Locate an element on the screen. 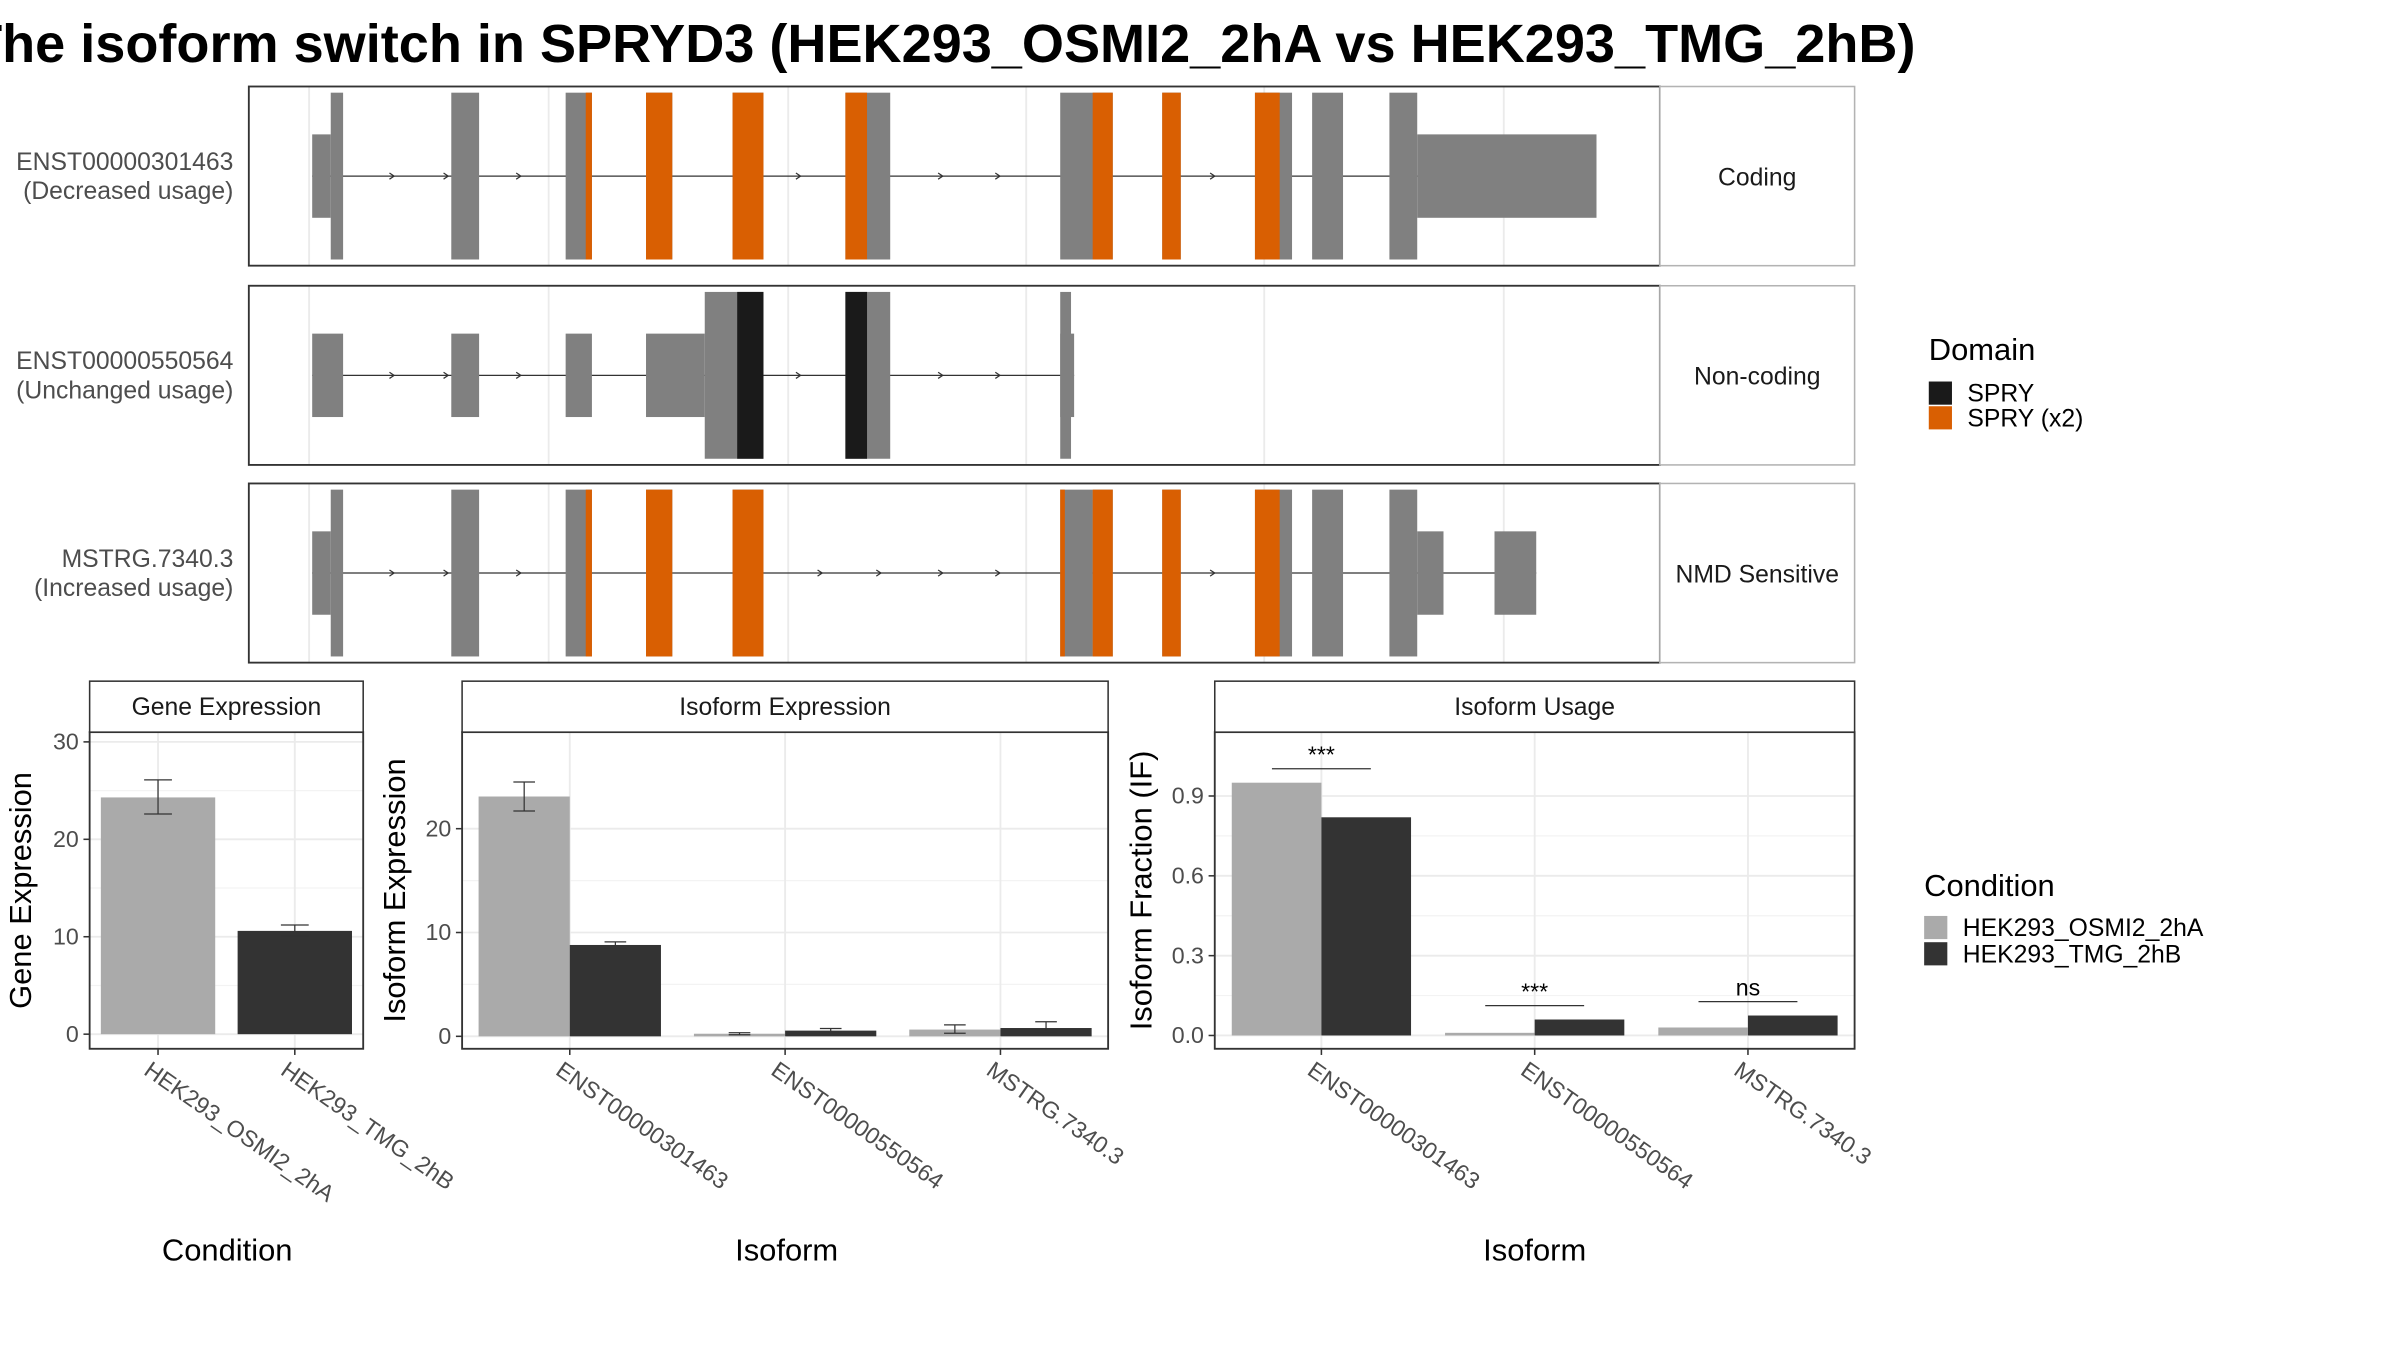  transcript-id: ENST00000301463 is located at coordinates (124, 162).